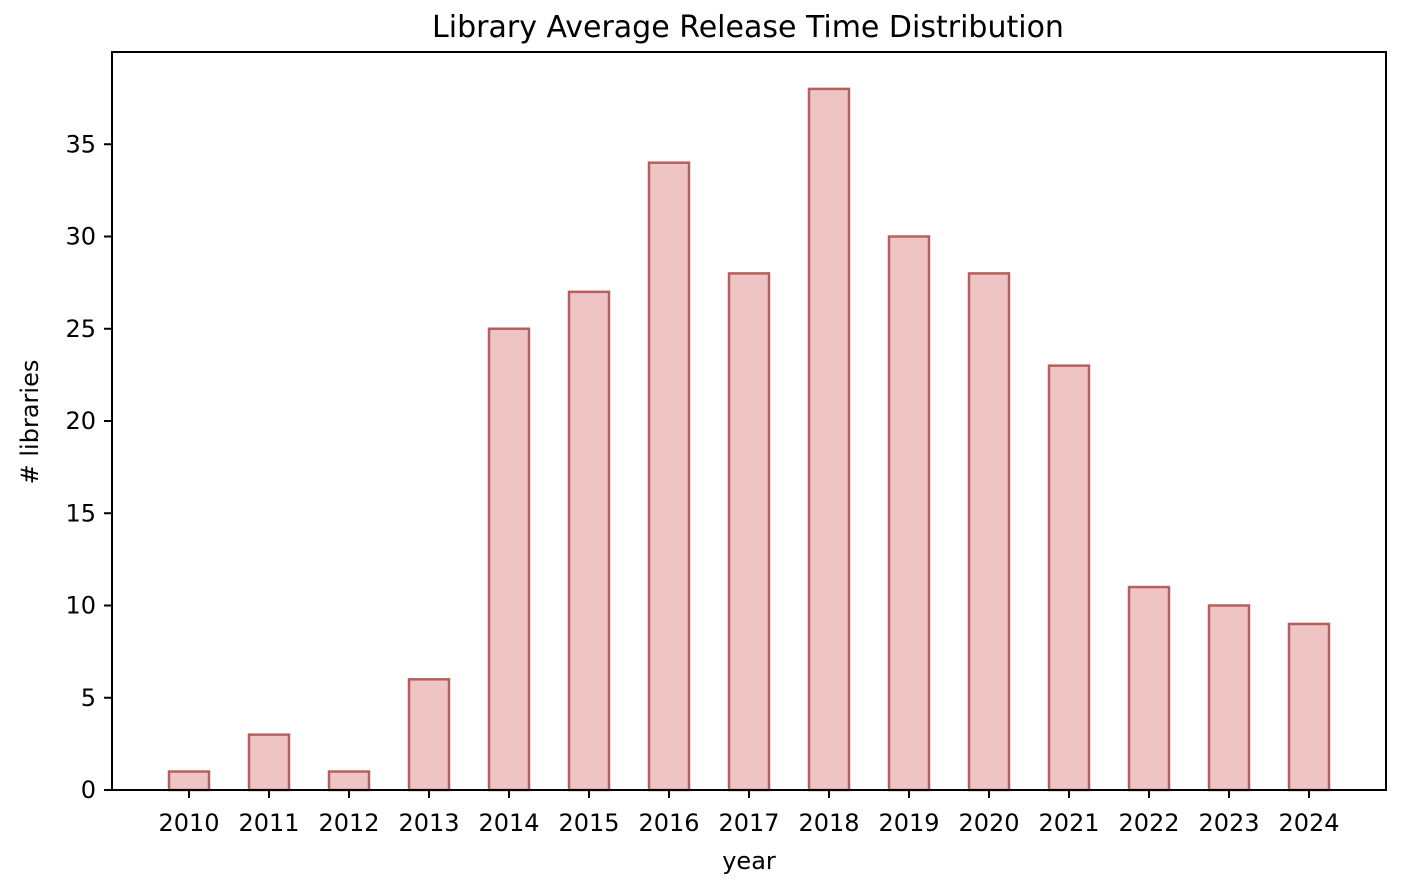  Describe the element at coordinates (80, 606) in the screenshot. I see `y-tick-label: 10` at that location.